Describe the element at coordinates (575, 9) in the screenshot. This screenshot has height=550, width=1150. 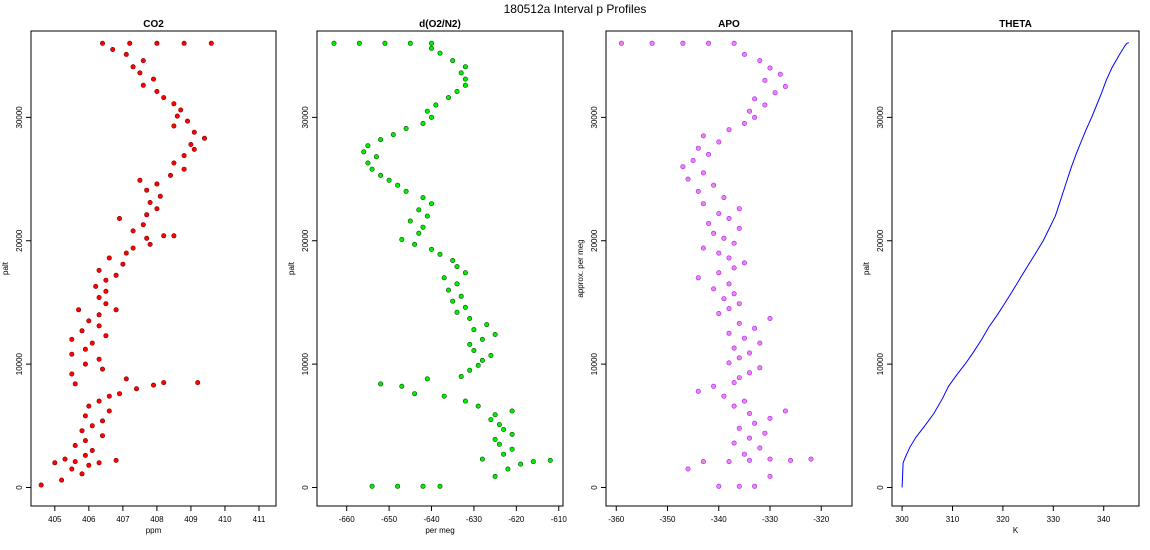
I see `figure-title: 180512a Interval p Profiles` at that location.